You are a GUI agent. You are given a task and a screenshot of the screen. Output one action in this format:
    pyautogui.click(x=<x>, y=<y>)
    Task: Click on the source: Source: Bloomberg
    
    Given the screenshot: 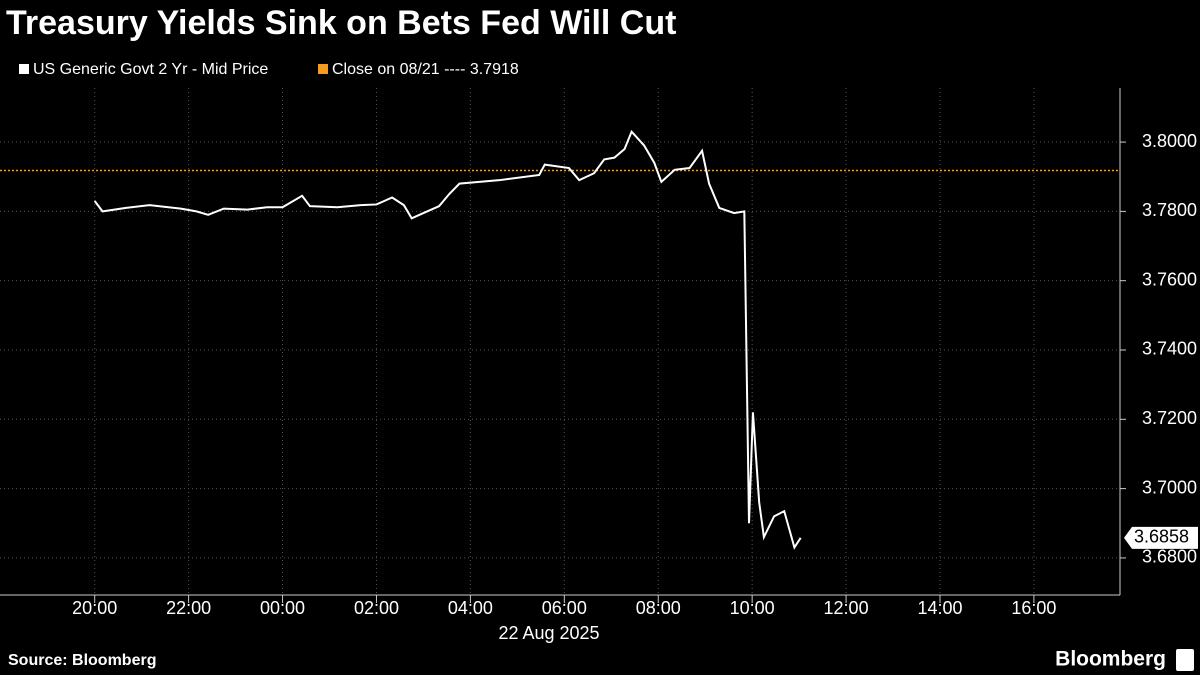 What is the action you would take?
    pyautogui.click(x=82, y=660)
    